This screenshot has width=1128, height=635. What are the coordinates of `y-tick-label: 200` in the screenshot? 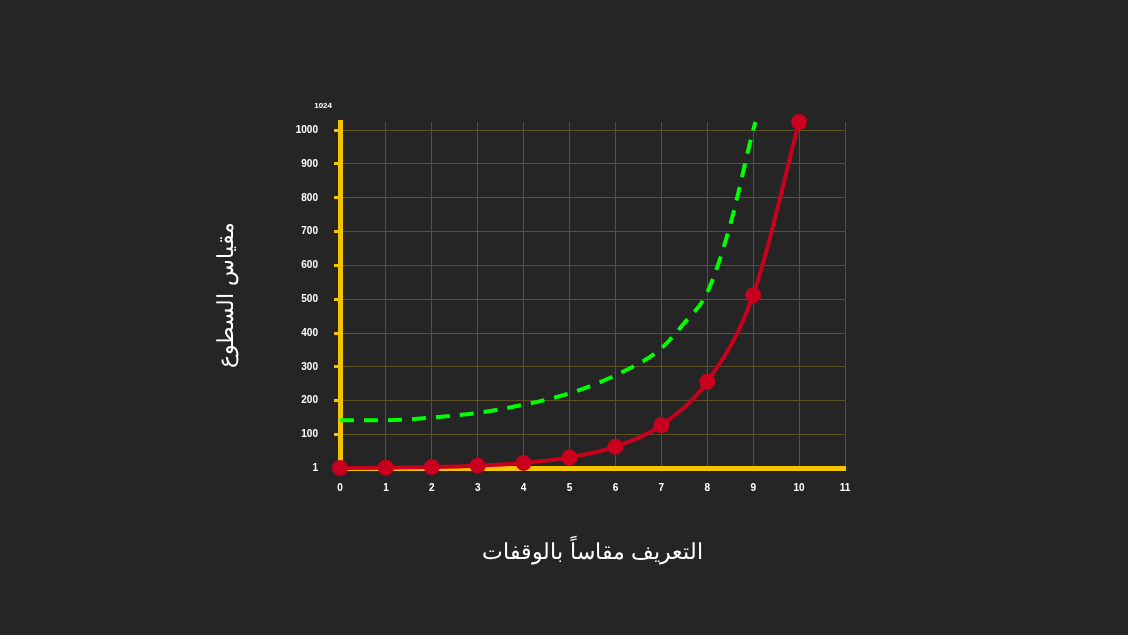 It's located at (310, 400).